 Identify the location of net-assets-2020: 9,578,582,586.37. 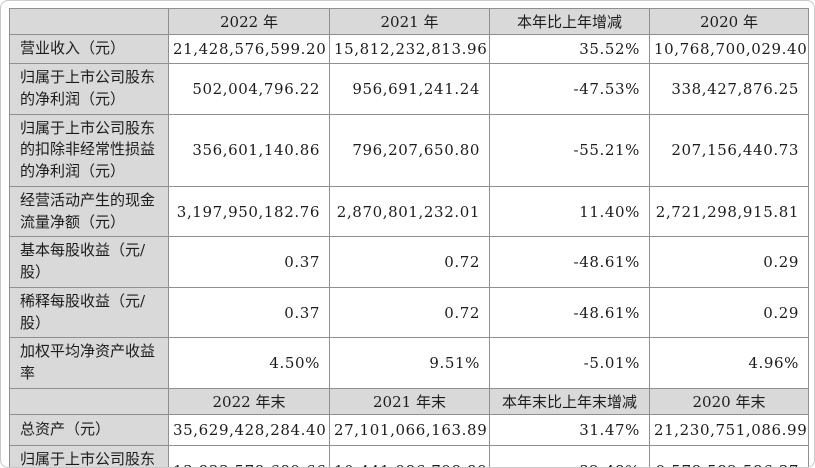
(729, 455).